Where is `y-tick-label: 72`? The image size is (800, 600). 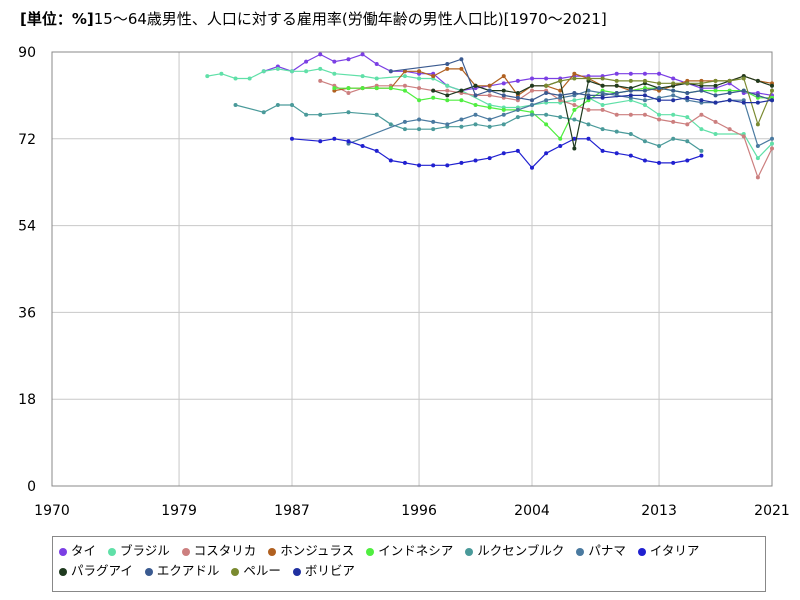 y-tick-label: 72 is located at coordinates (27, 140).